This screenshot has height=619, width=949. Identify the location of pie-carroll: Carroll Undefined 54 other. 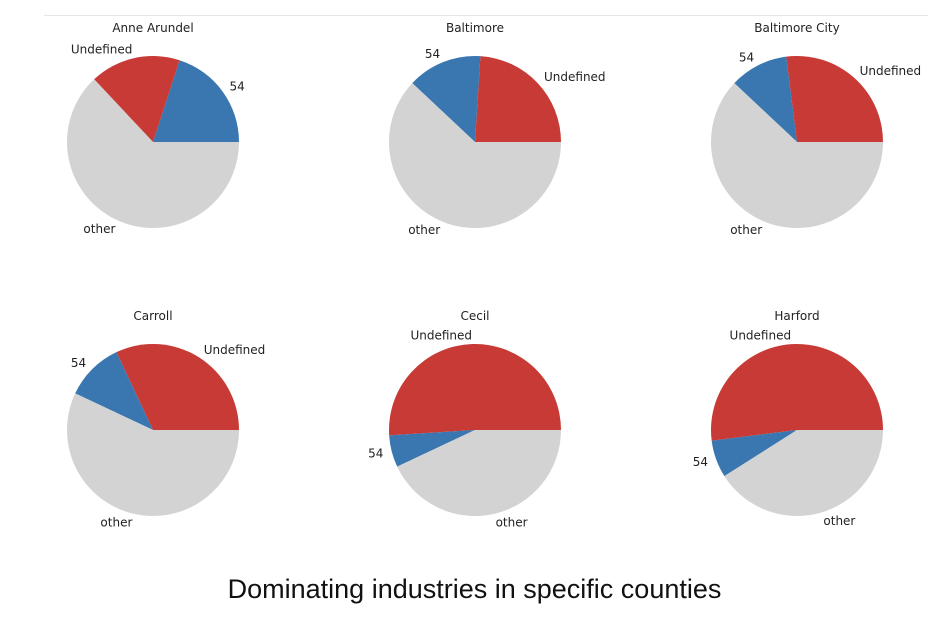
(166, 419).